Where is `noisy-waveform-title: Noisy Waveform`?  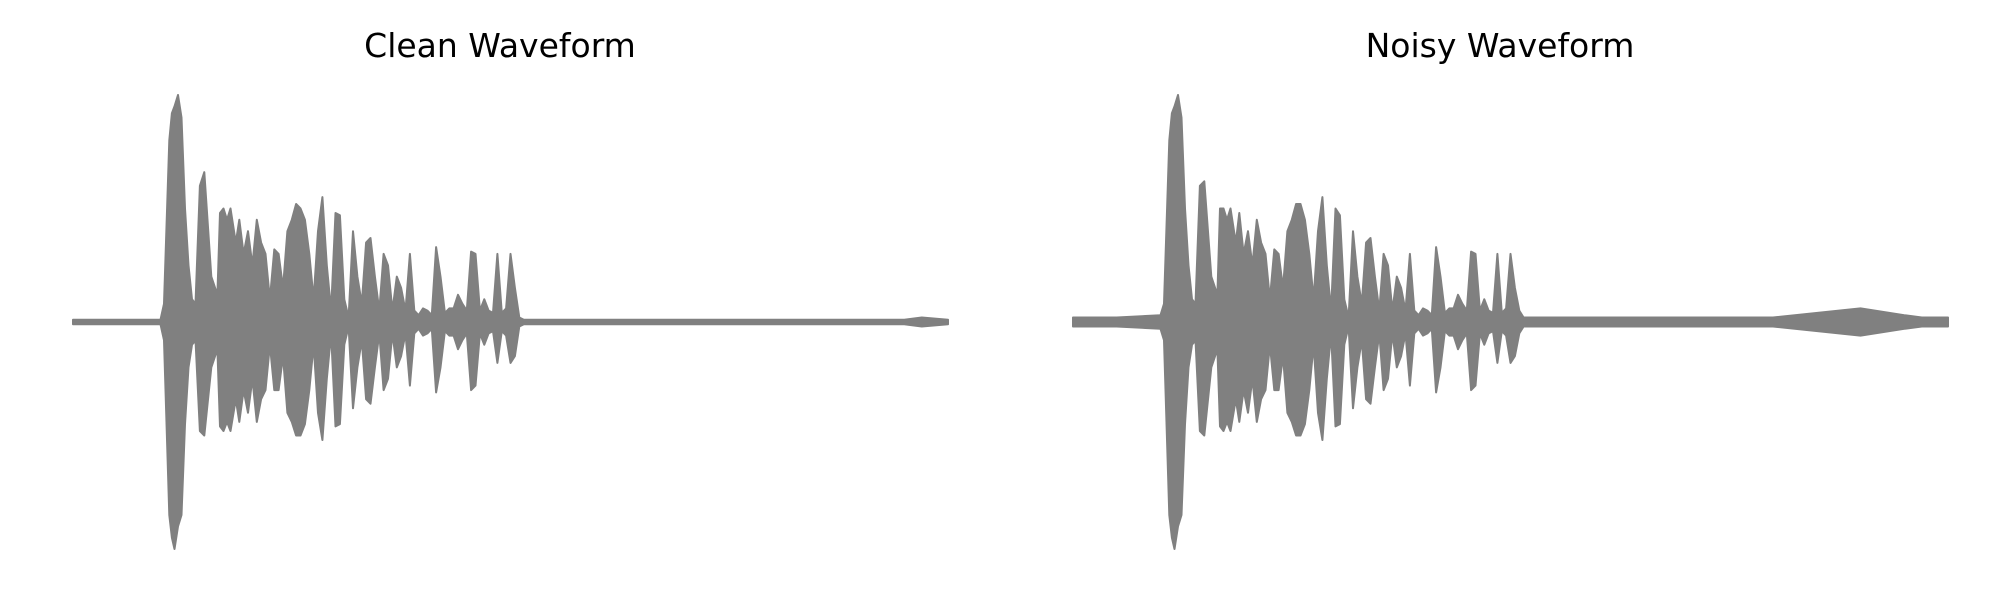 noisy-waveform-title: Noisy Waveform is located at coordinates (1500, 45).